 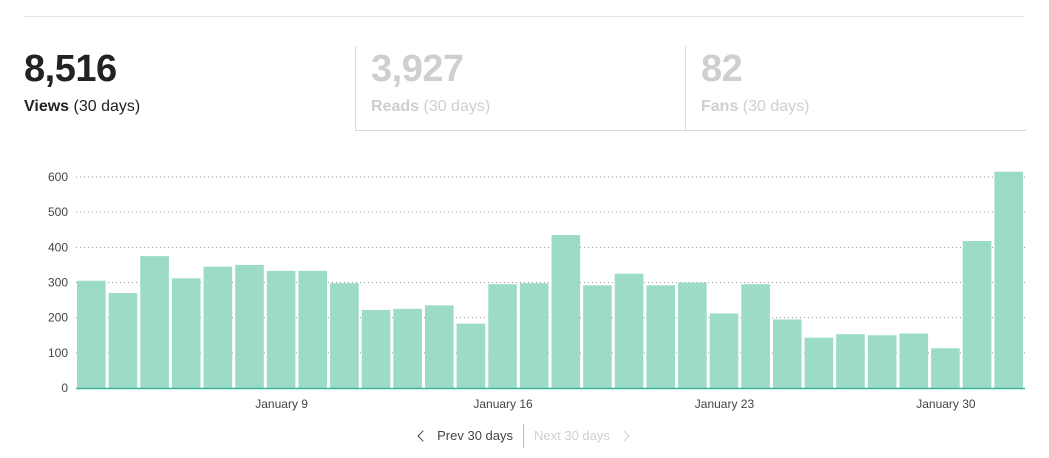 I want to click on next-30-days-button: Next 30 days, so click(x=582, y=435).